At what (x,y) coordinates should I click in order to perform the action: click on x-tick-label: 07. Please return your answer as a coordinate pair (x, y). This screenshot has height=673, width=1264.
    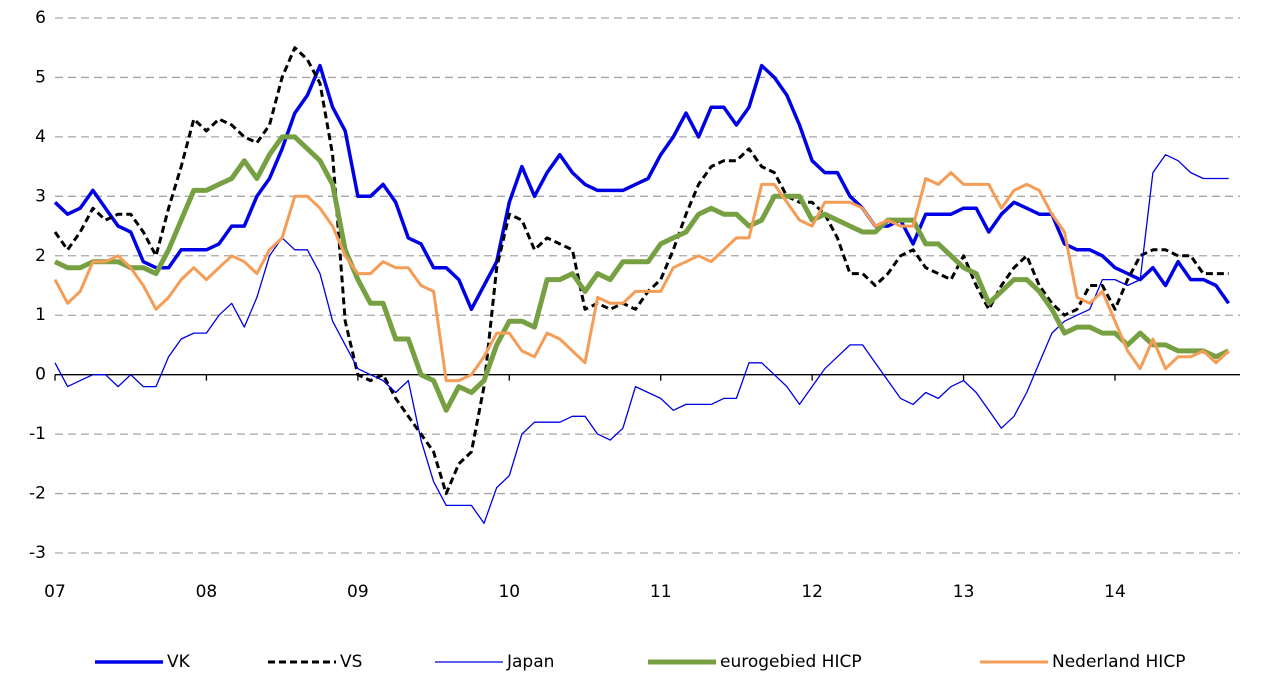
    Looking at the image, I should click on (55, 592).